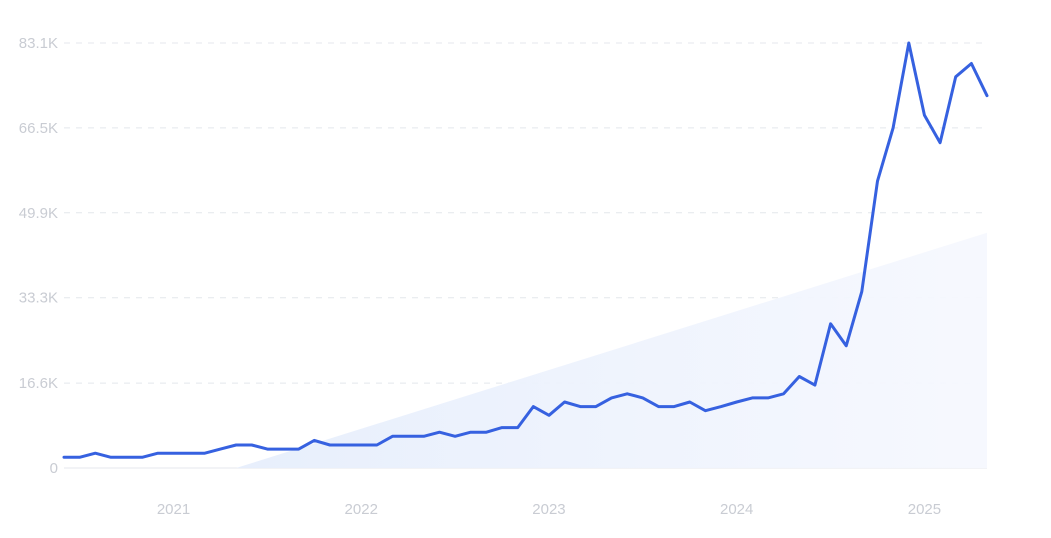 The width and height of the screenshot is (1051, 538). Describe the element at coordinates (38, 128) in the screenshot. I see `y-tick-label: 66.5K` at that location.